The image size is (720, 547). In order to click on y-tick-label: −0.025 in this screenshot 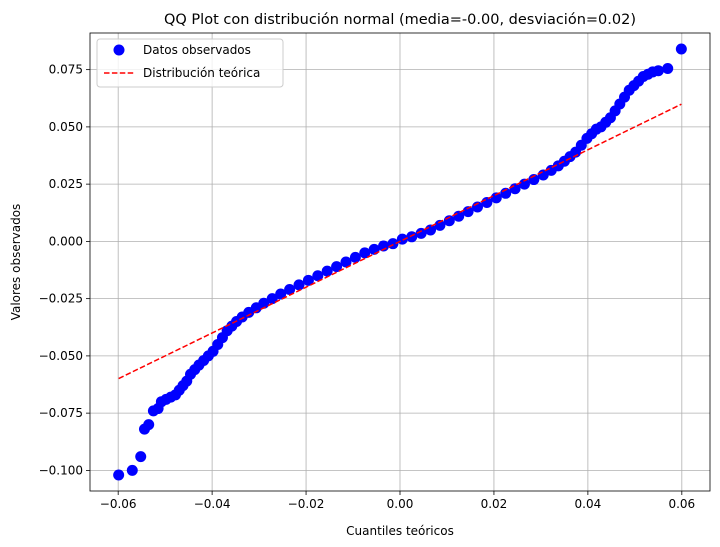, I will do `click(61, 299)`.